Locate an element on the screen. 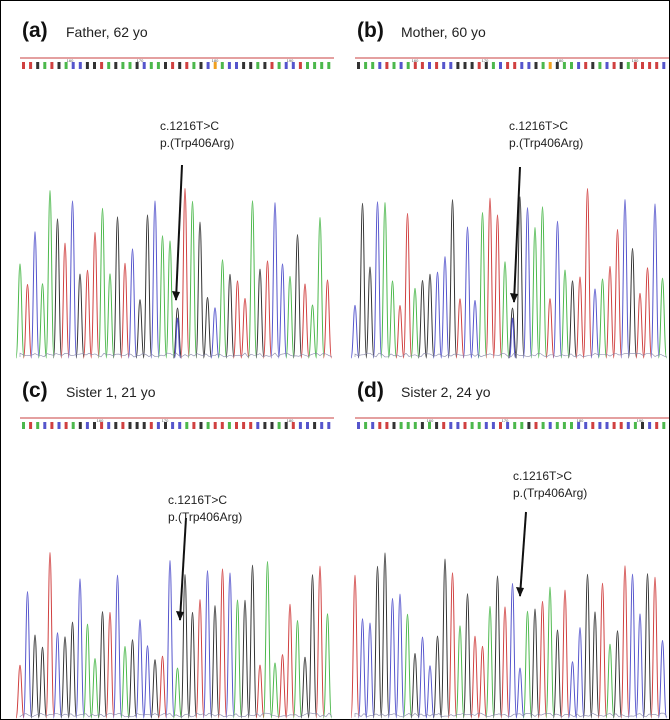 This screenshot has height=720, width=670. ruler-tick-label: 180 is located at coordinates (290, 420).